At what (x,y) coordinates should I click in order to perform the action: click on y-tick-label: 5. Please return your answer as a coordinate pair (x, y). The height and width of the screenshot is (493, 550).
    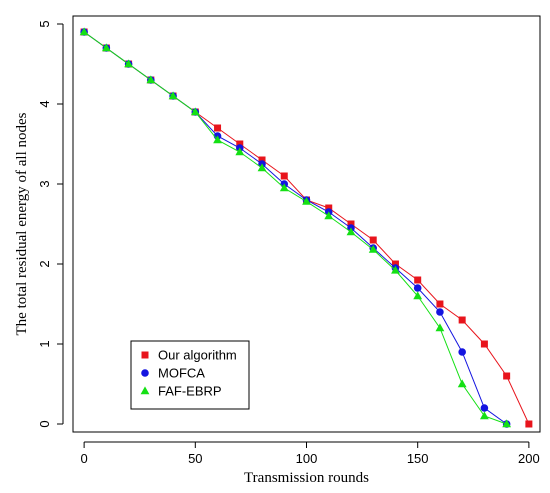
    Looking at the image, I should click on (44, 23).